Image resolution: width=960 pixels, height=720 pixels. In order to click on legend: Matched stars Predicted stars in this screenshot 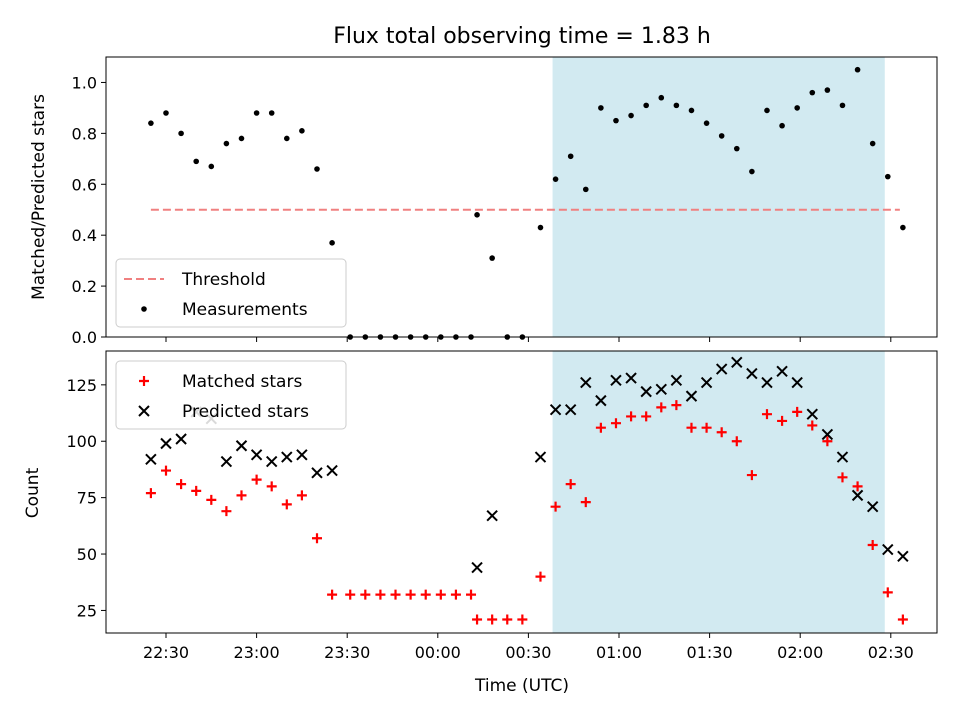, I will do `click(231, 395)`.